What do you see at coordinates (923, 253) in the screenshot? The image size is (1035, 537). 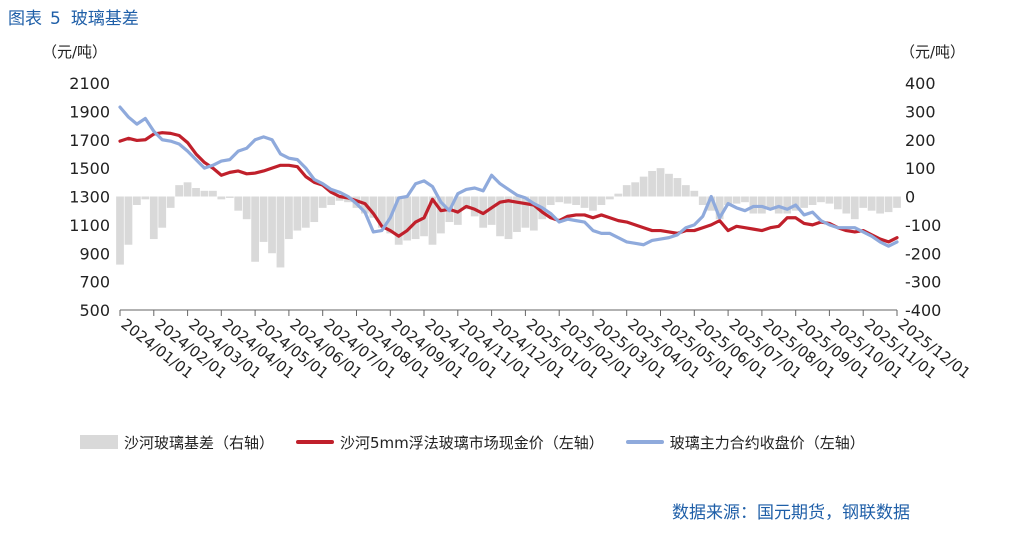 I see `right-tick-label: -200` at bounding box center [923, 253].